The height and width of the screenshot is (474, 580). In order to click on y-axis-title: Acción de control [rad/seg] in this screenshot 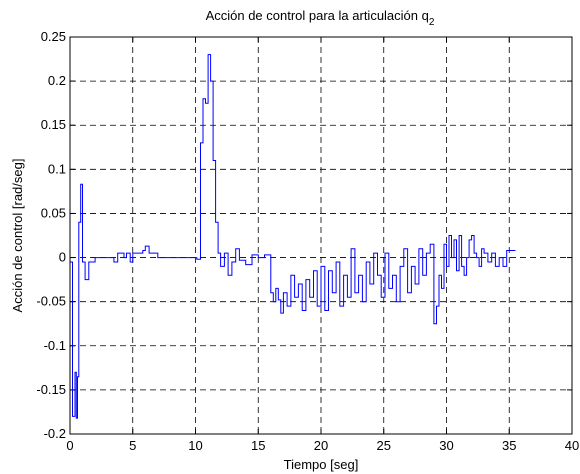, I will do `click(17, 236)`.